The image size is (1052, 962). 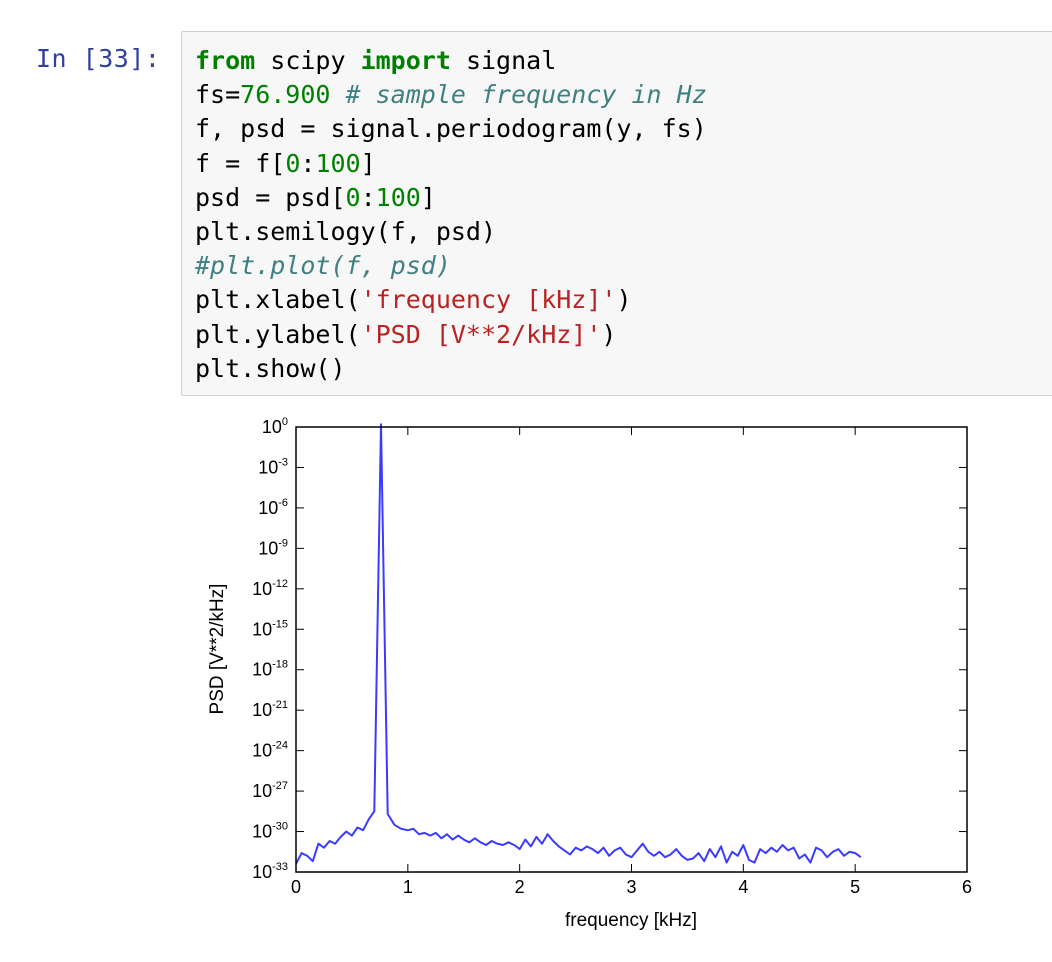 What do you see at coordinates (518, 95) in the screenshot?
I see `code-token: # sample frequency in Hz` at bounding box center [518, 95].